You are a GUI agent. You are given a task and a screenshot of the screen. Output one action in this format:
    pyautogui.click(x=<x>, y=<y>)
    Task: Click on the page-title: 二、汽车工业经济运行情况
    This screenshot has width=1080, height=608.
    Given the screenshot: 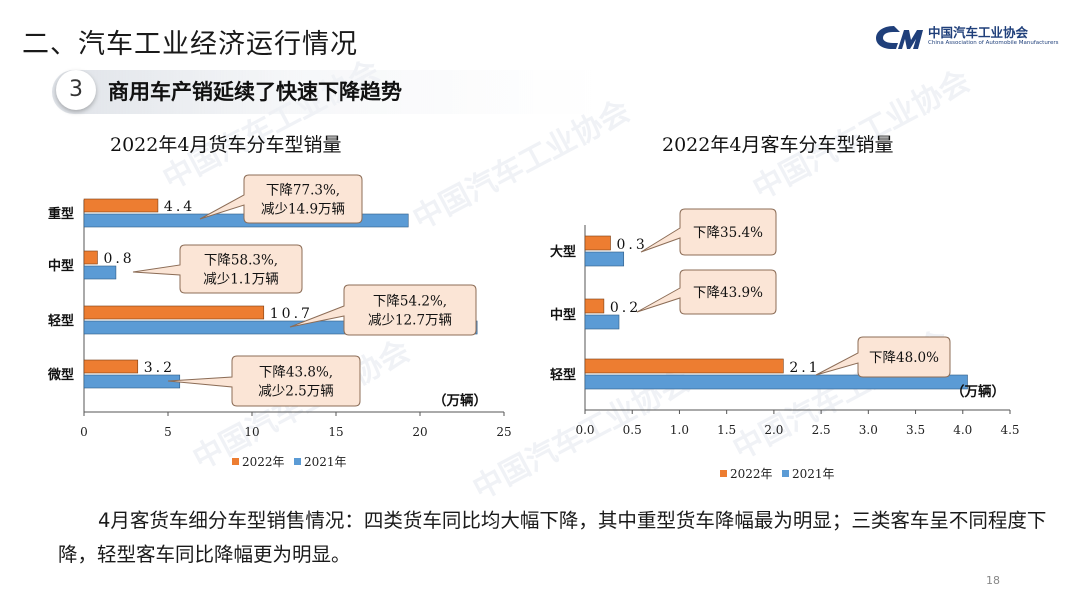 What is the action you would take?
    pyautogui.click(x=190, y=44)
    